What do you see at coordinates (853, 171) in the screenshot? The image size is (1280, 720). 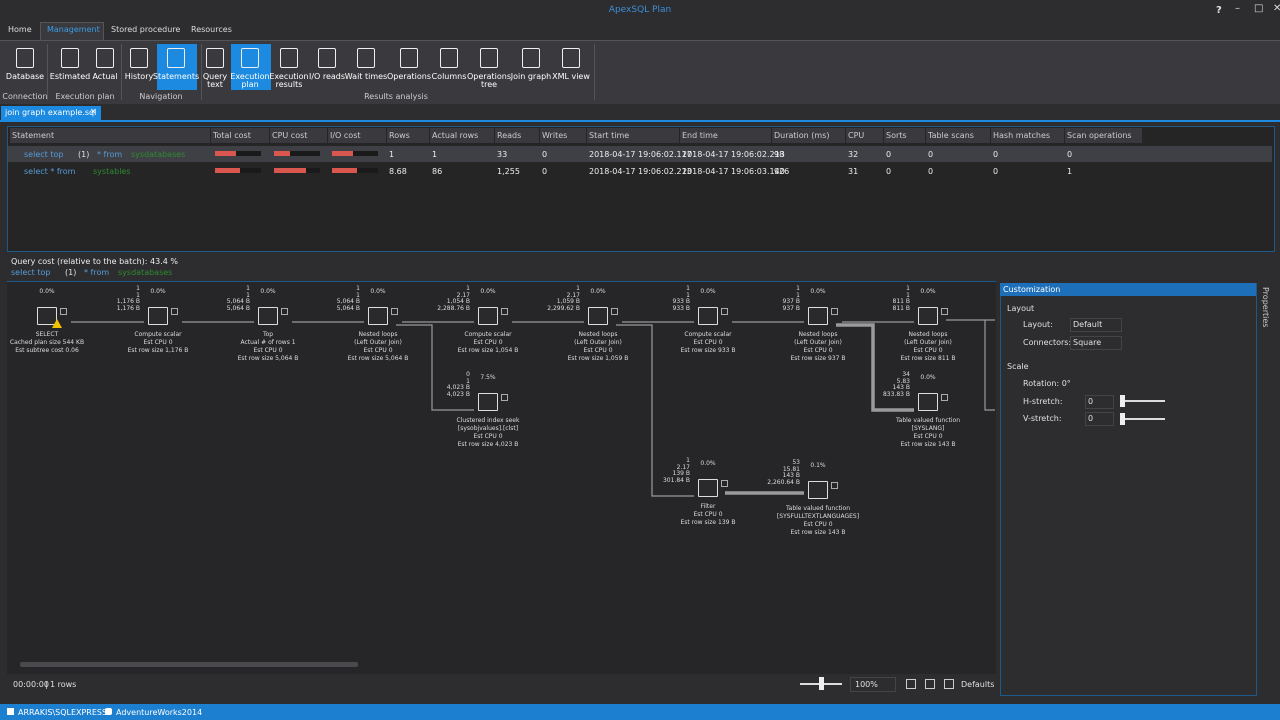 I see `table-cell: 31` at bounding box center [853, 171].